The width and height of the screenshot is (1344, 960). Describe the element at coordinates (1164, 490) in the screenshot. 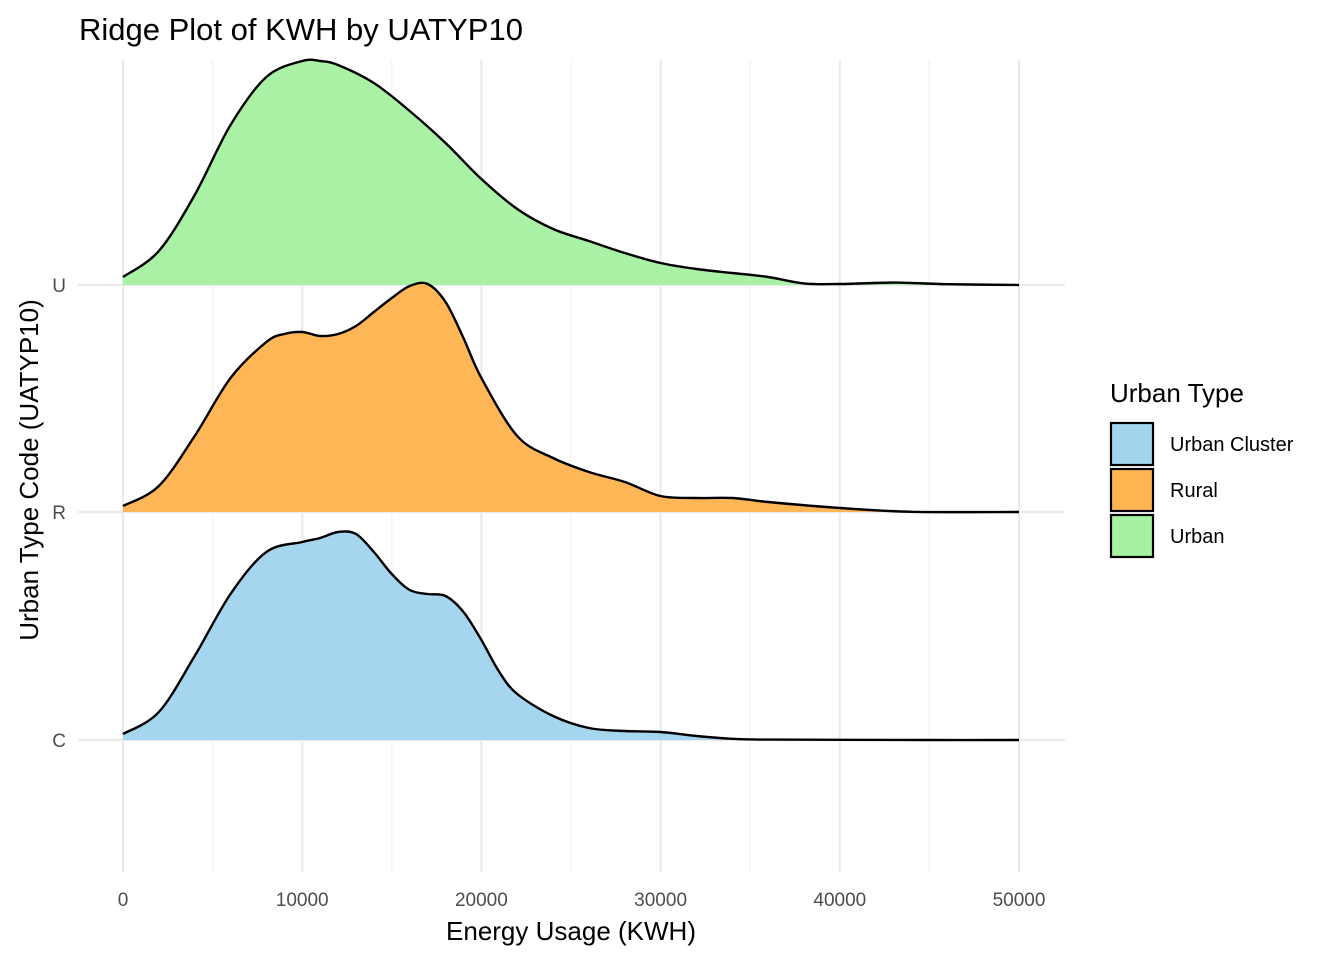

I see `legend-item-rural: Rural` at that location.